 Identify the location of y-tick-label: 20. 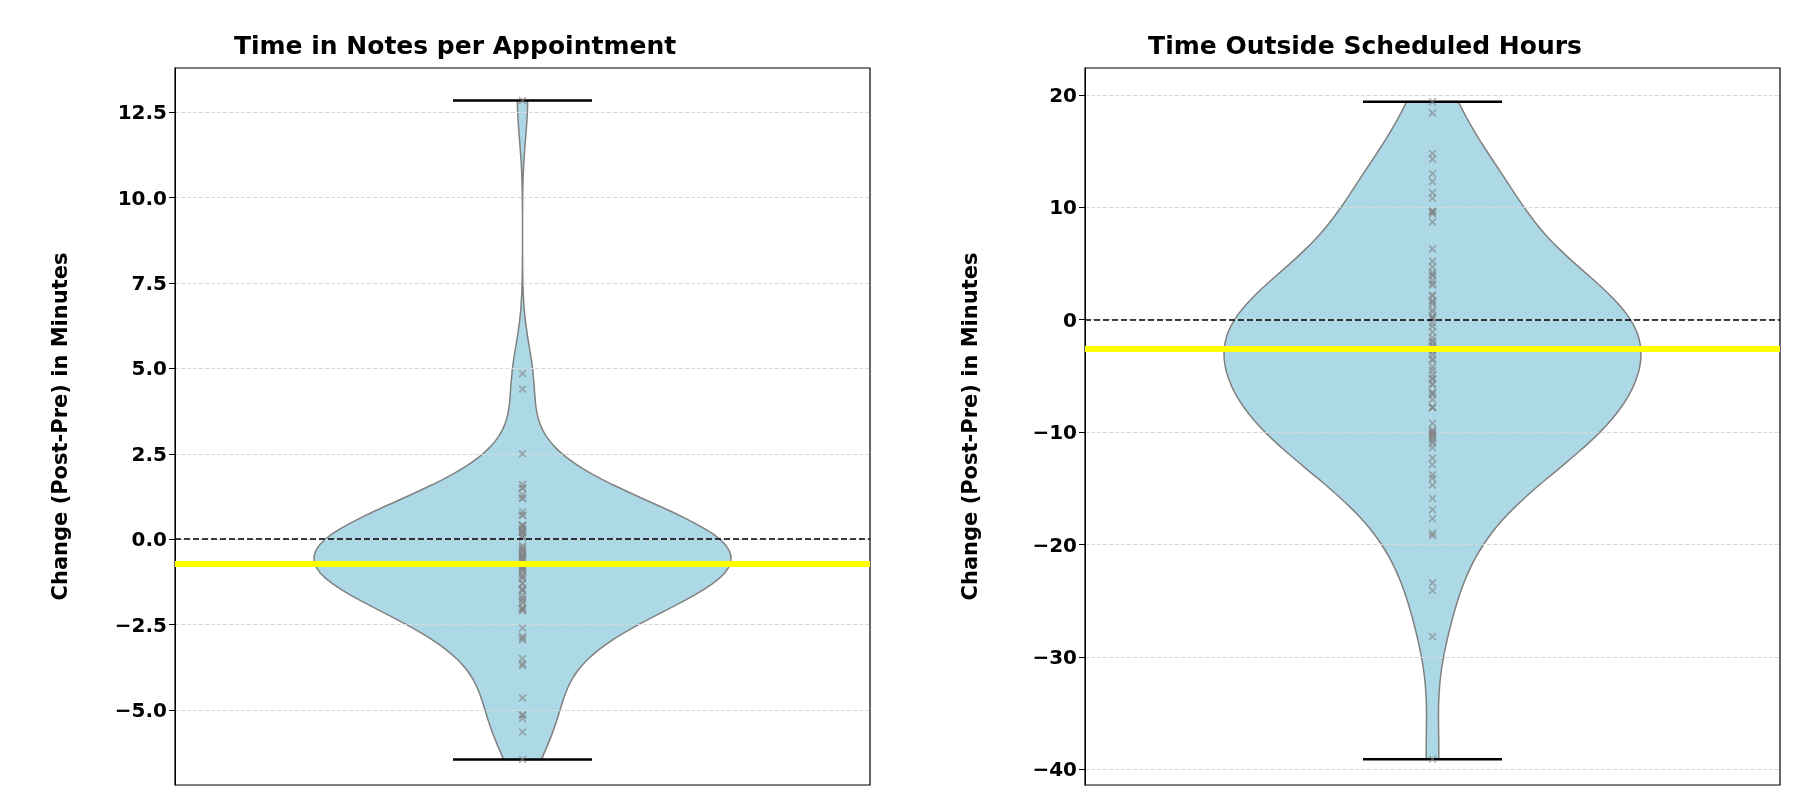
(1063, 94).